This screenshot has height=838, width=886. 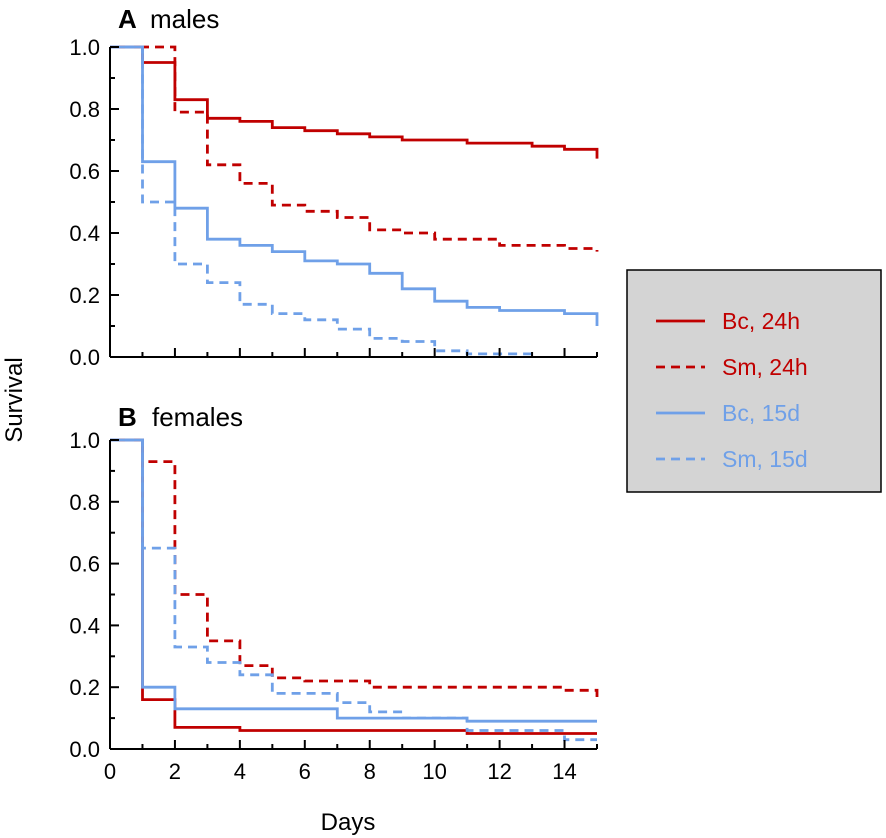 What do you see at coordinates (184, 19) in the screenshot?
I see `panel-a-title: males` at bounding box center [184, 19].